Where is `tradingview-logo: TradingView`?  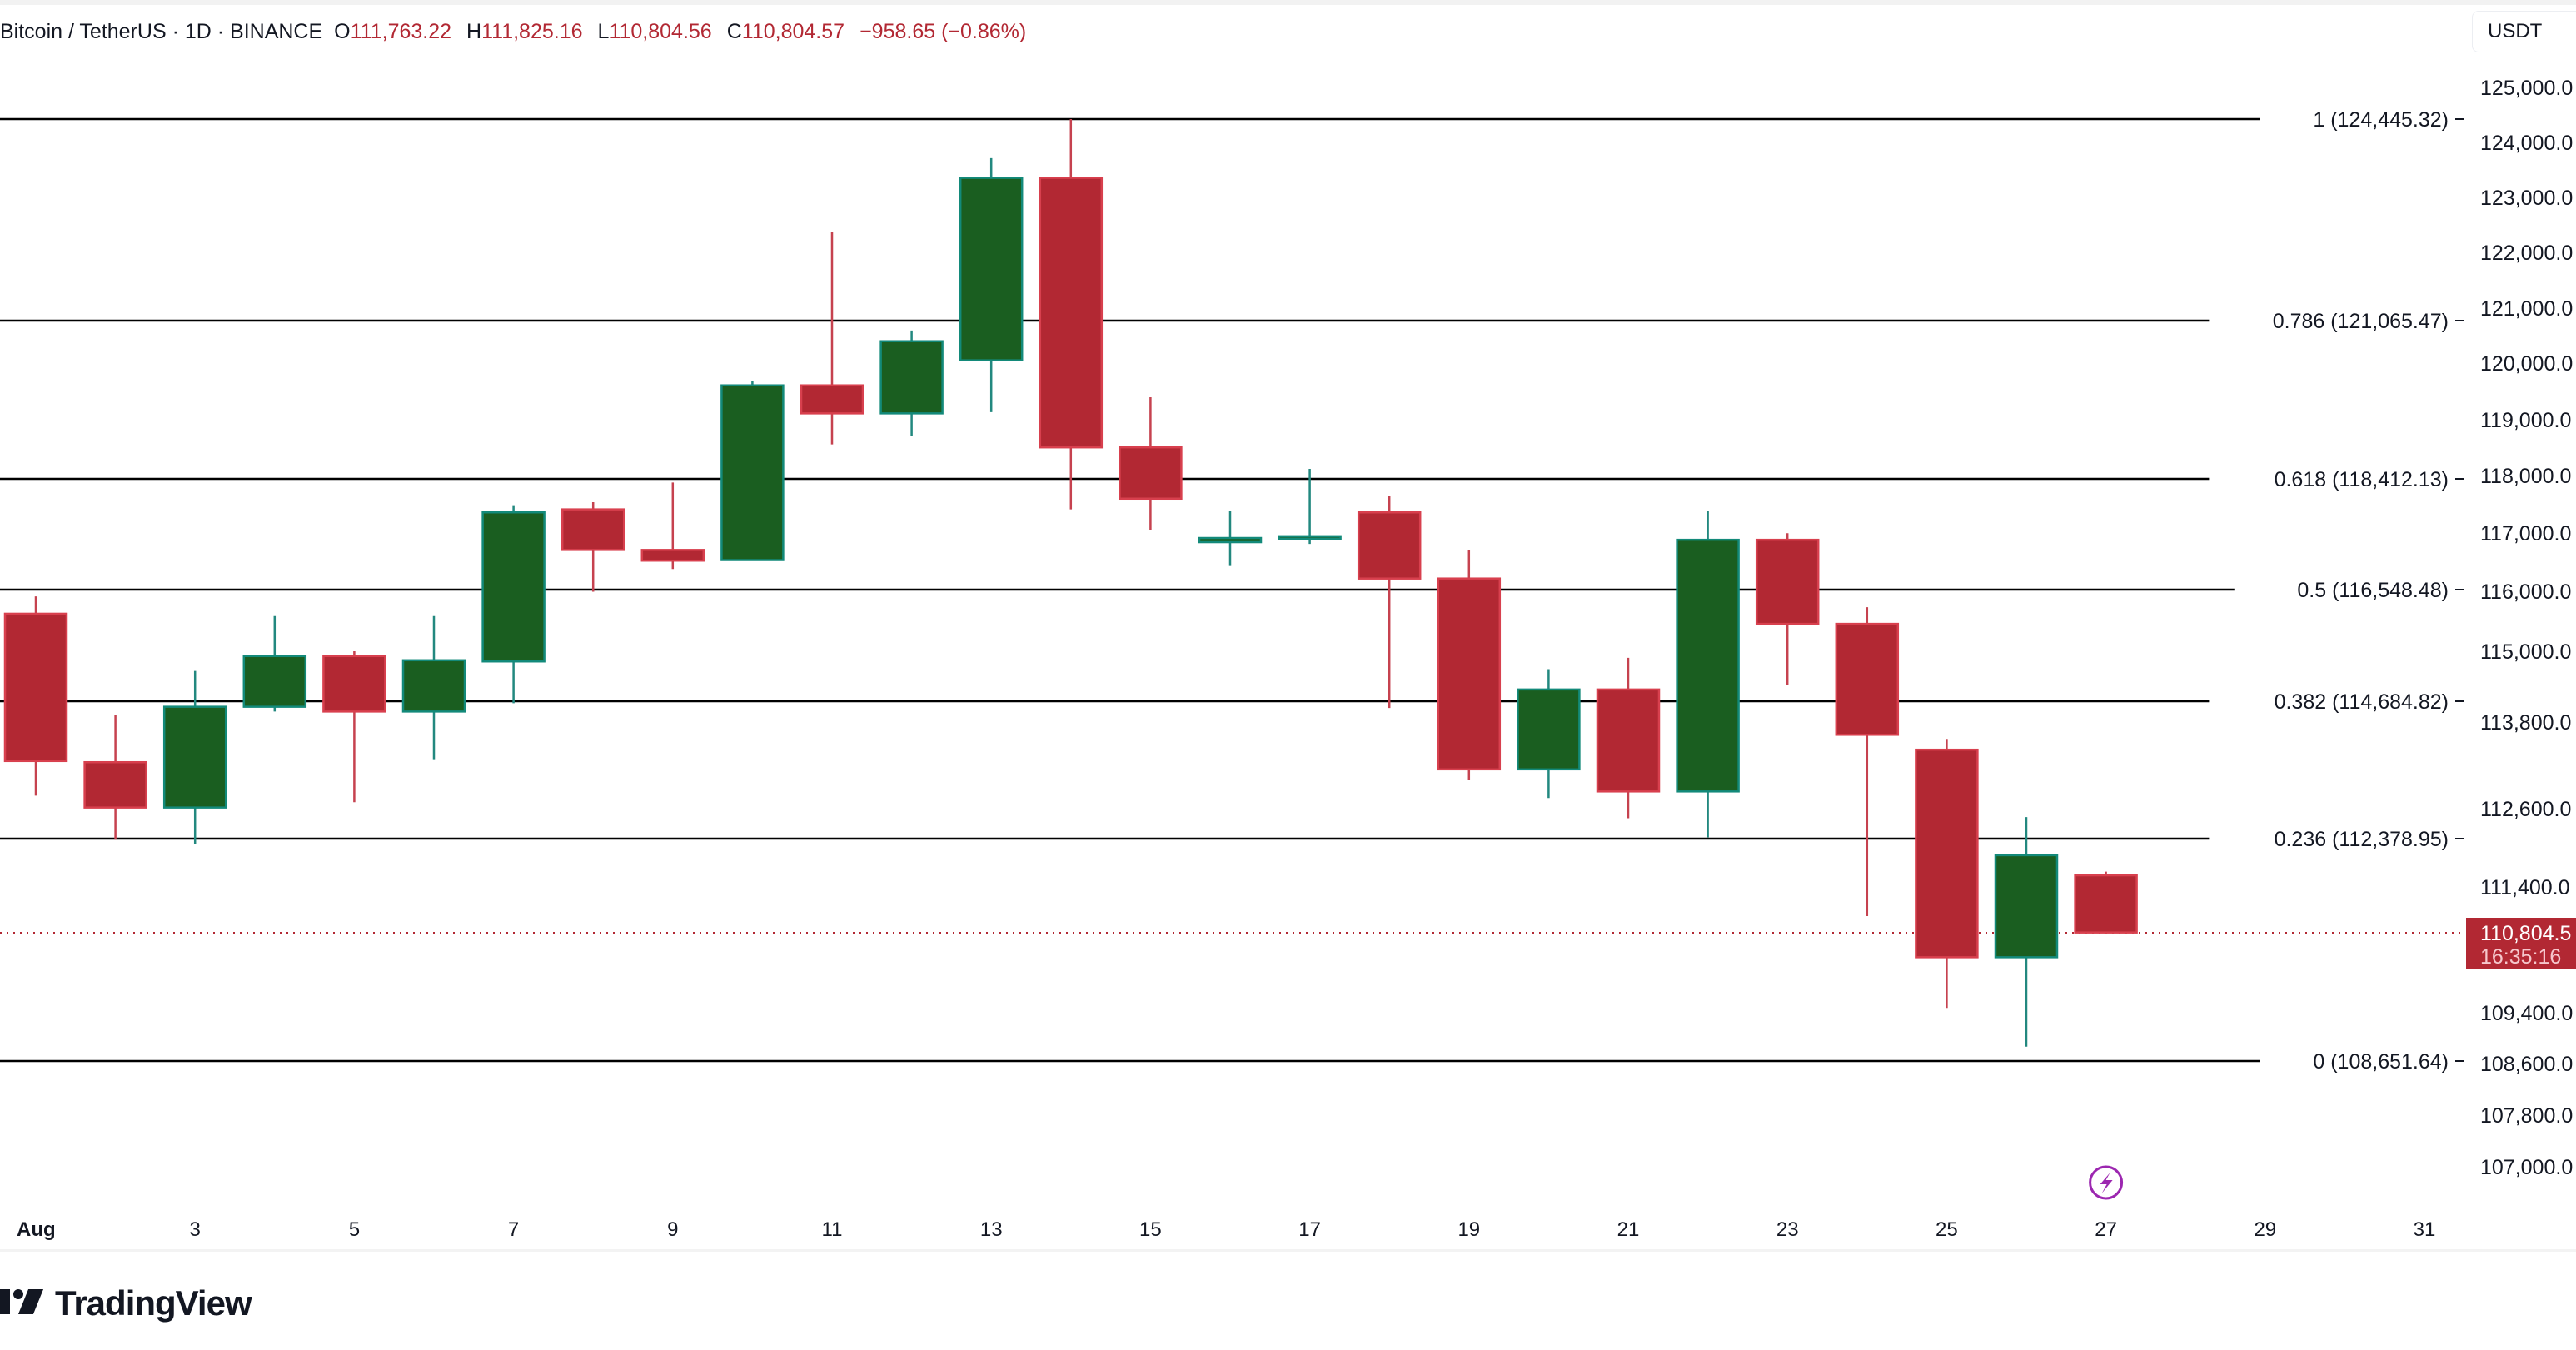
tradingview-logo: TradingView is located at coordinates (126, 1303).